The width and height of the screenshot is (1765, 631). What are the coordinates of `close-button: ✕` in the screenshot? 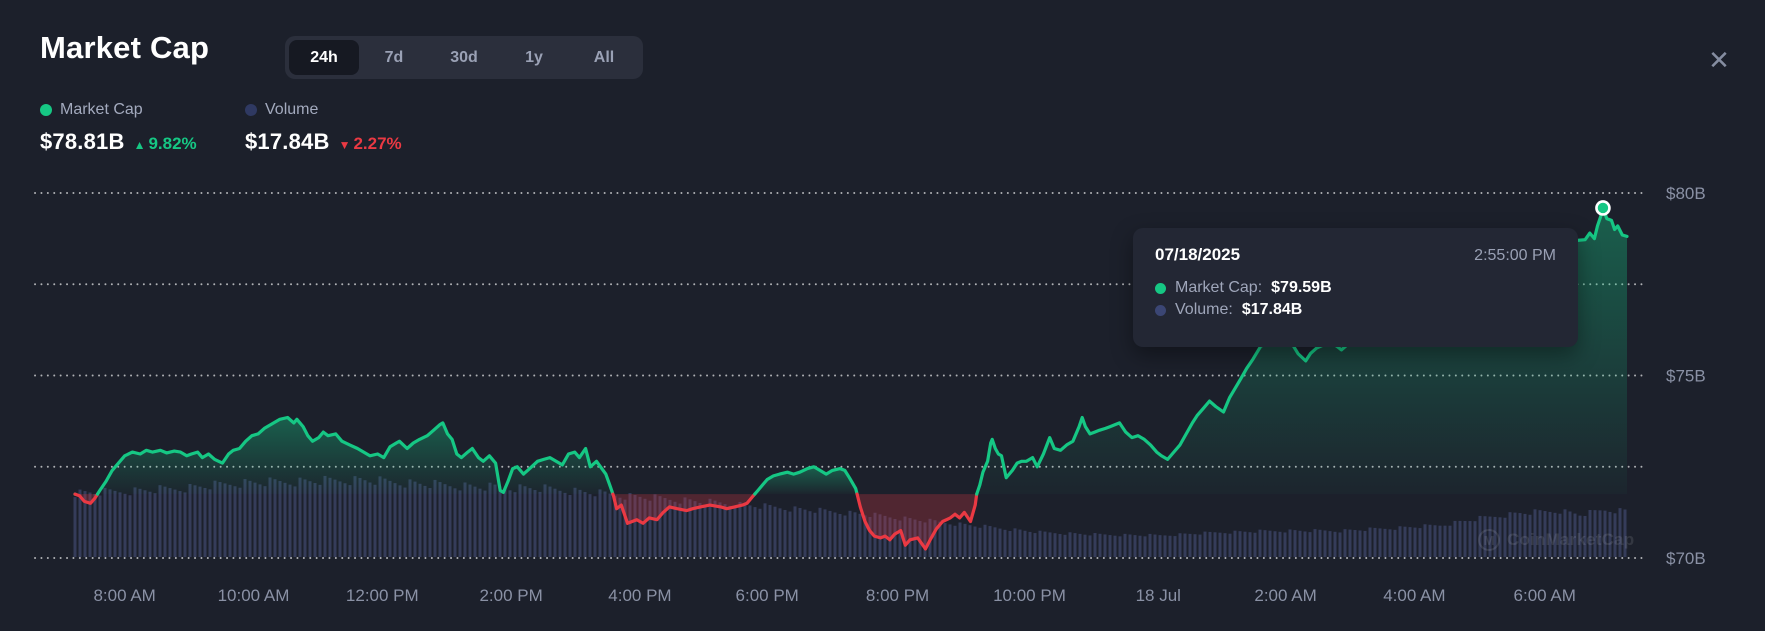 It's located at (1719, 60).